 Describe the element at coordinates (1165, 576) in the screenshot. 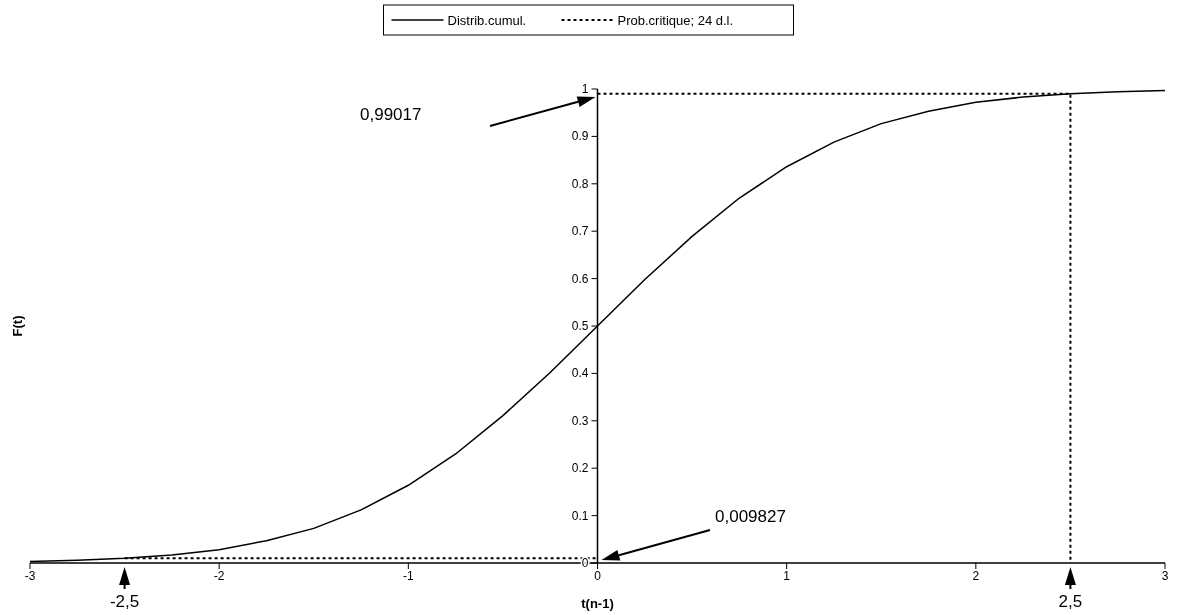

I see `x-tick-label: 3` at that location.